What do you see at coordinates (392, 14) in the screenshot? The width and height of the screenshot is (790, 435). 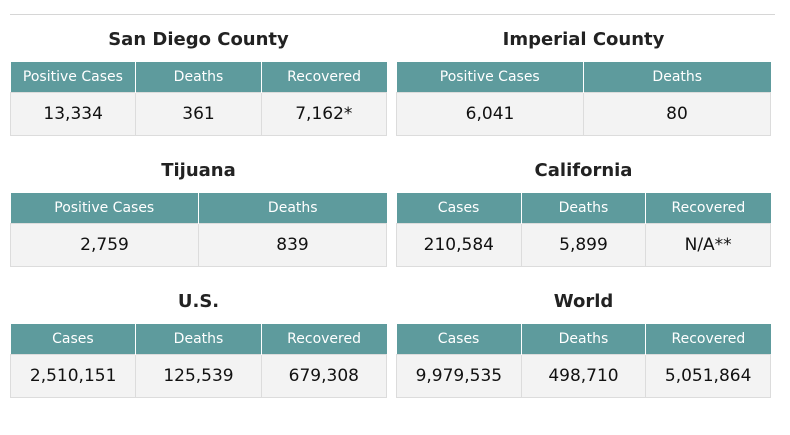 I see `top-divider` at bounding box center [392, 14].